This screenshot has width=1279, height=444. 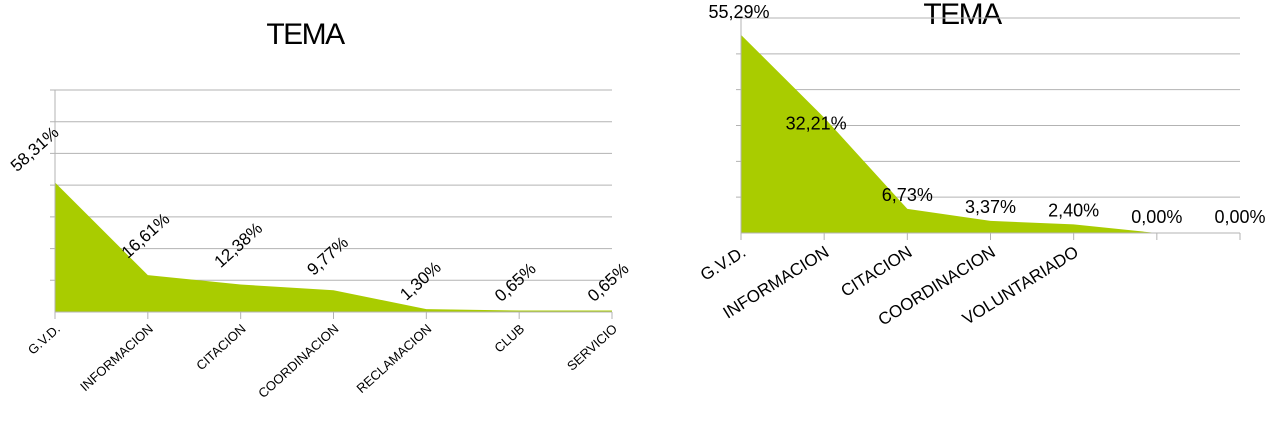 I want to click on x-tick-label: INFORMACION, so click(x=116, y=357).